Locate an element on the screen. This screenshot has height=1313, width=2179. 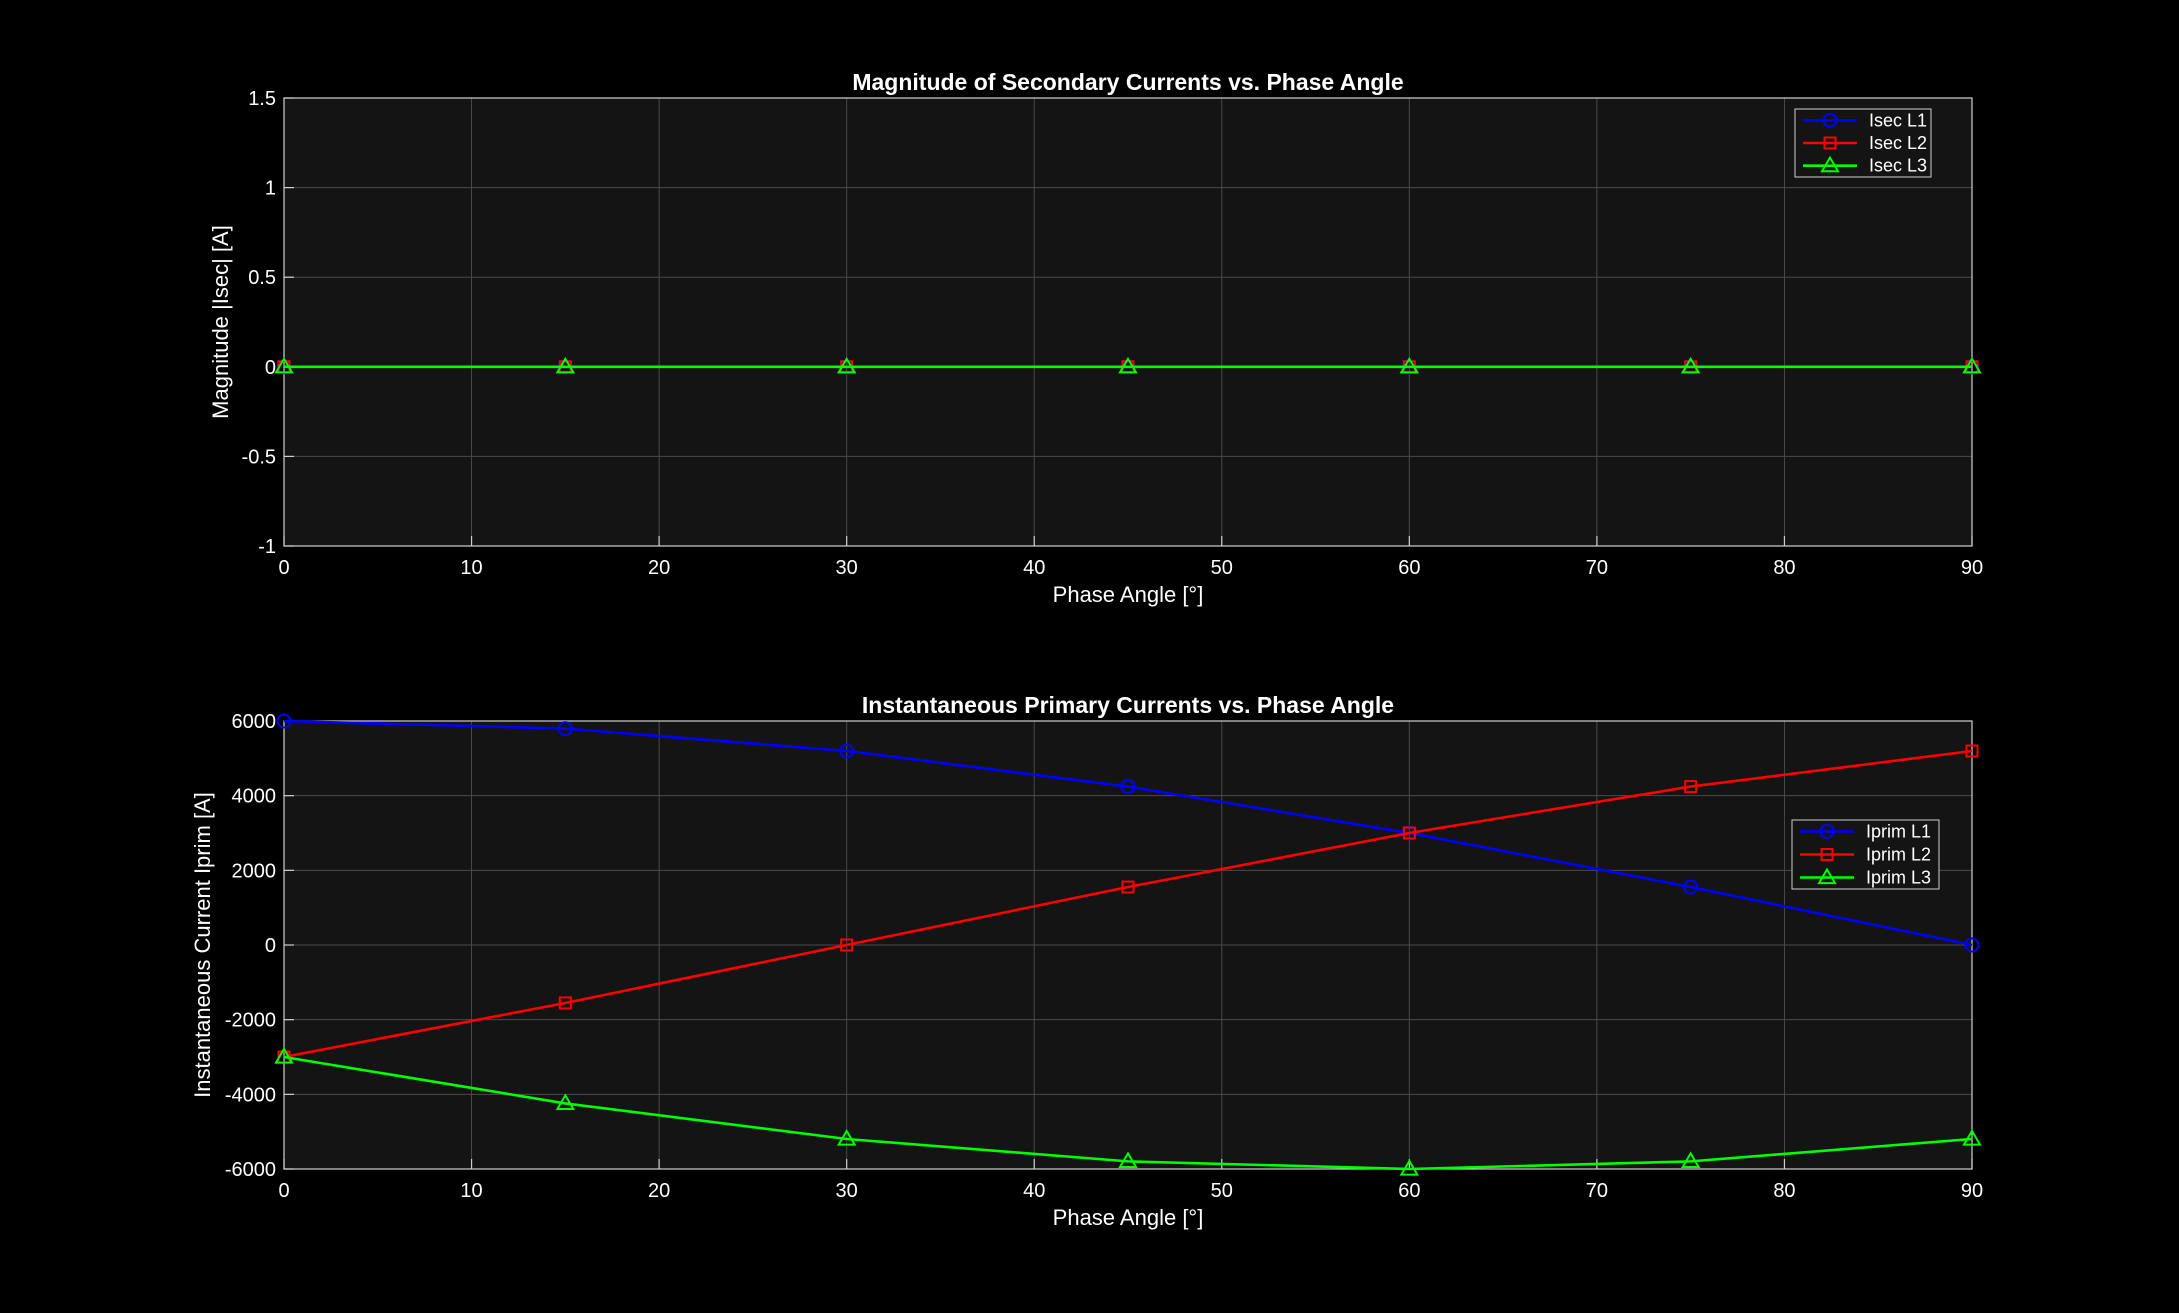
legend: Isec L1 Isec L2 Isec L3 is located at coordinates (1863, 143).